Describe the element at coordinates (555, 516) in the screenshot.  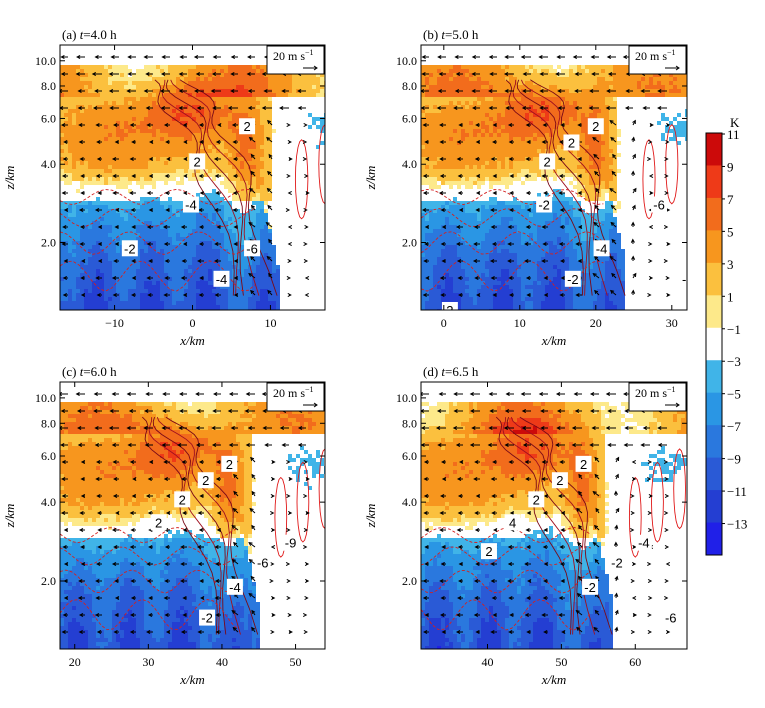
I see `temperature-field` at that location.